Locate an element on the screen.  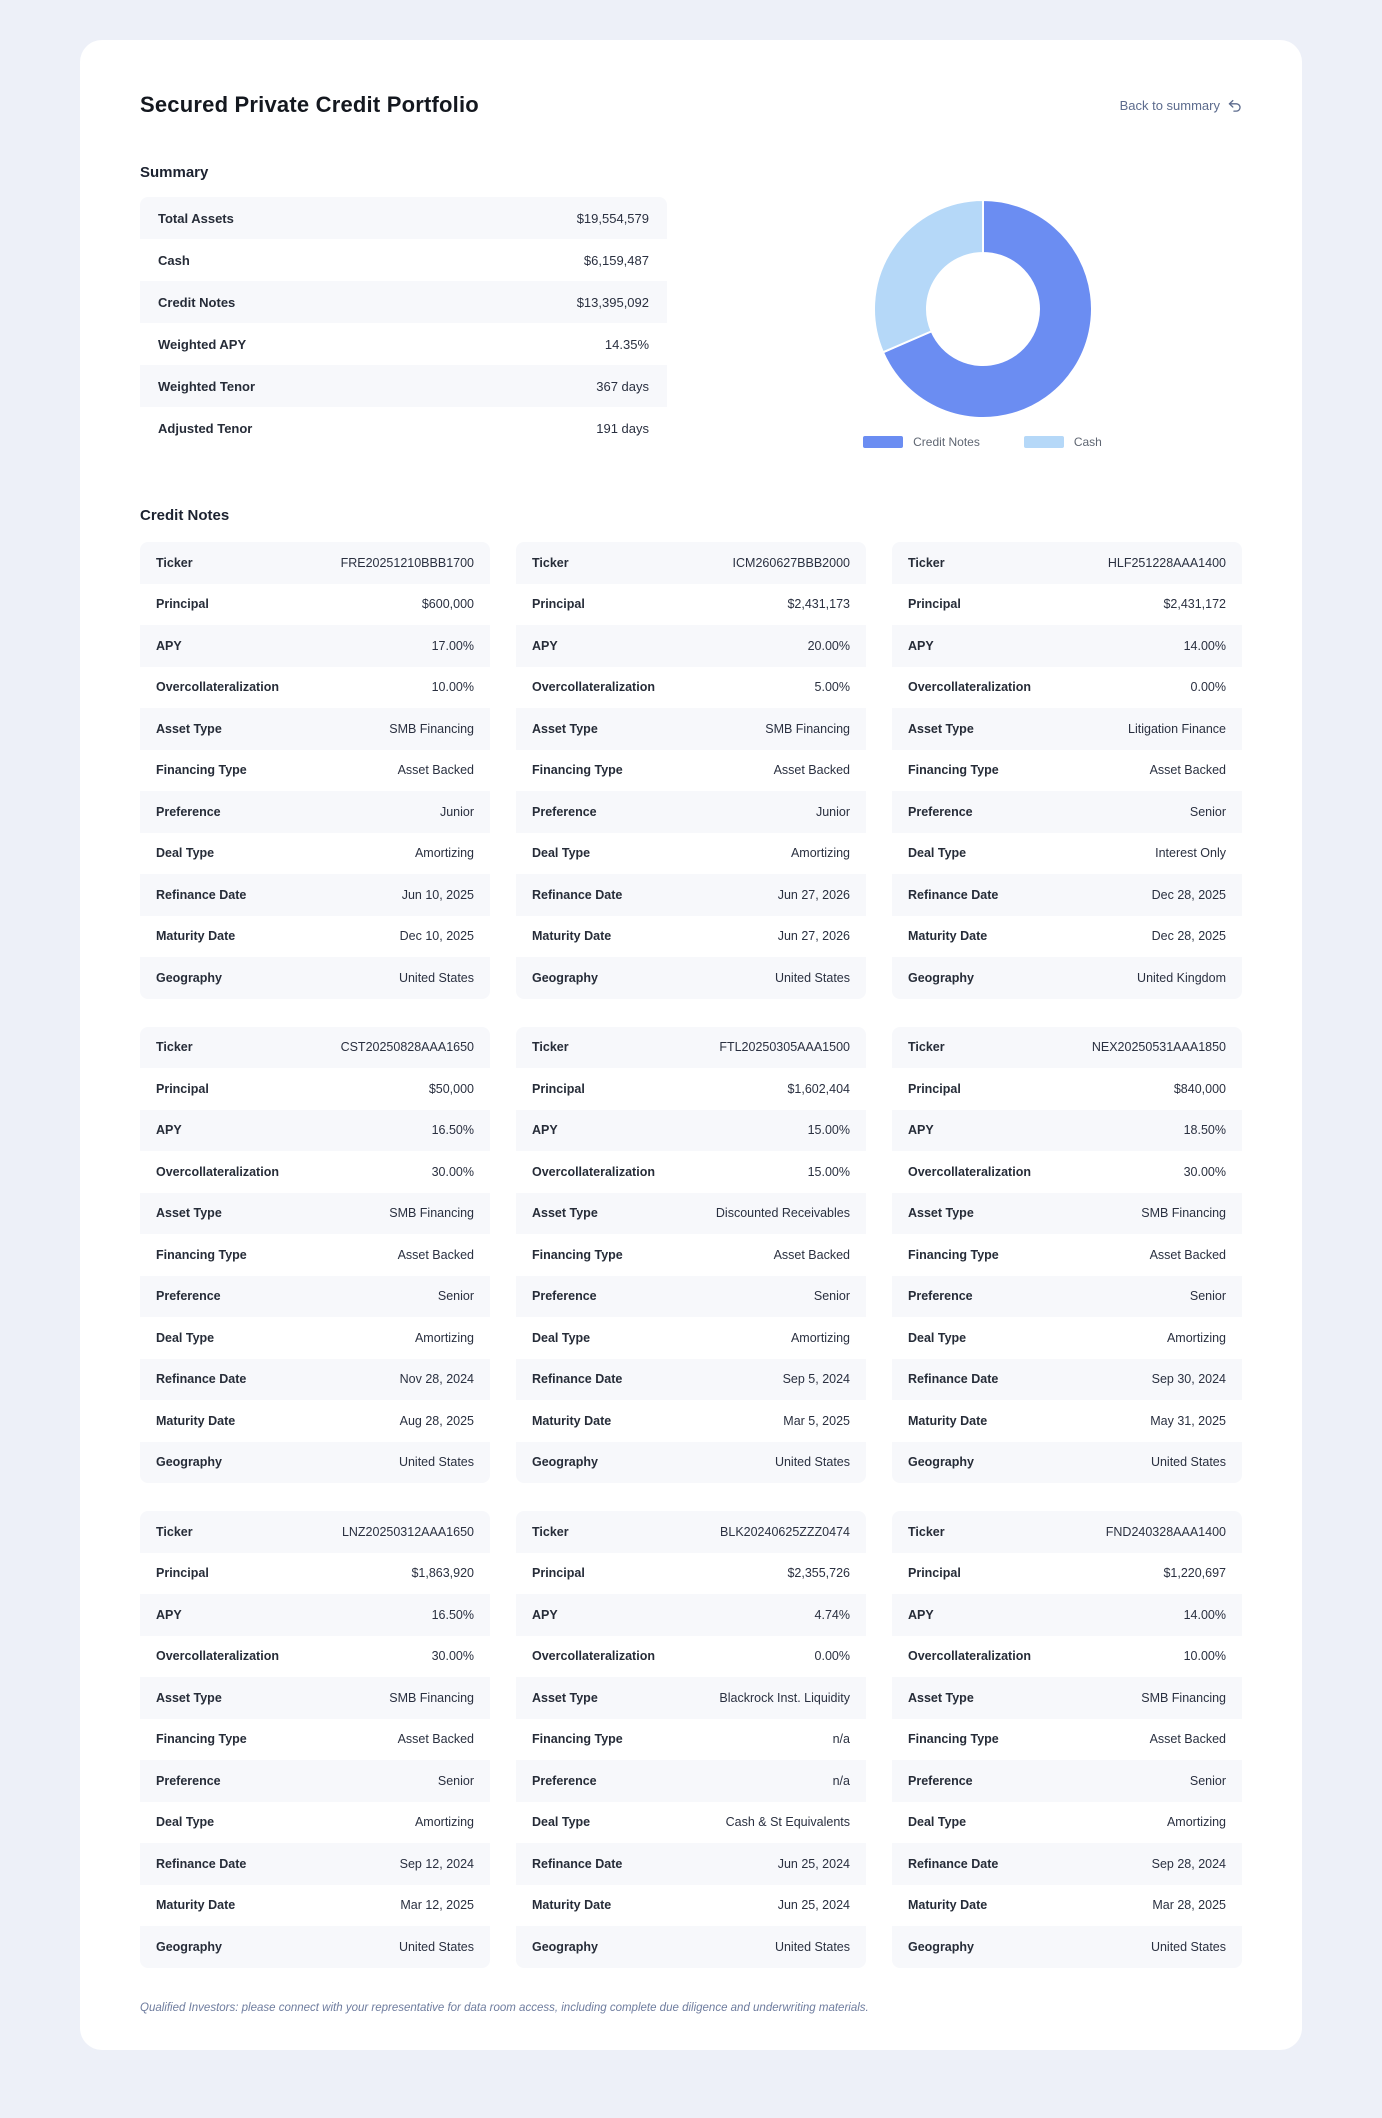
note-asset-type-label: Asset Type is located at coordinates (941, 1213).